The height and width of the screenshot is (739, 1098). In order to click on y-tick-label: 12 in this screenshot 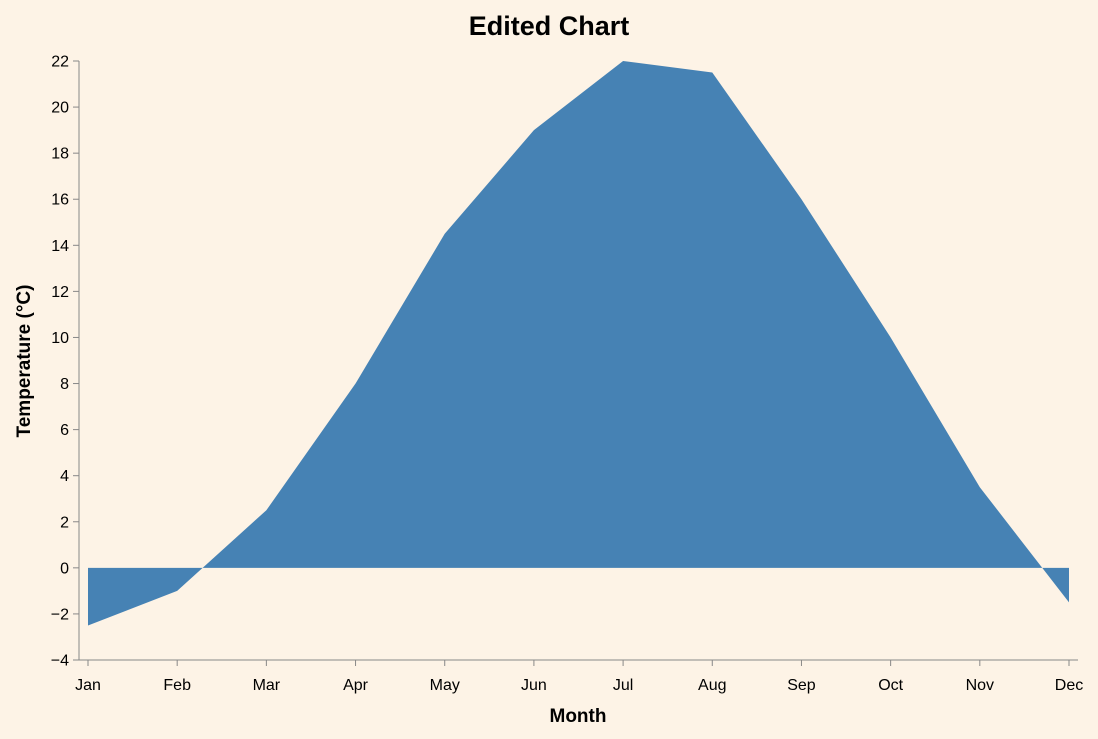, I will do `click(60, 292)`.